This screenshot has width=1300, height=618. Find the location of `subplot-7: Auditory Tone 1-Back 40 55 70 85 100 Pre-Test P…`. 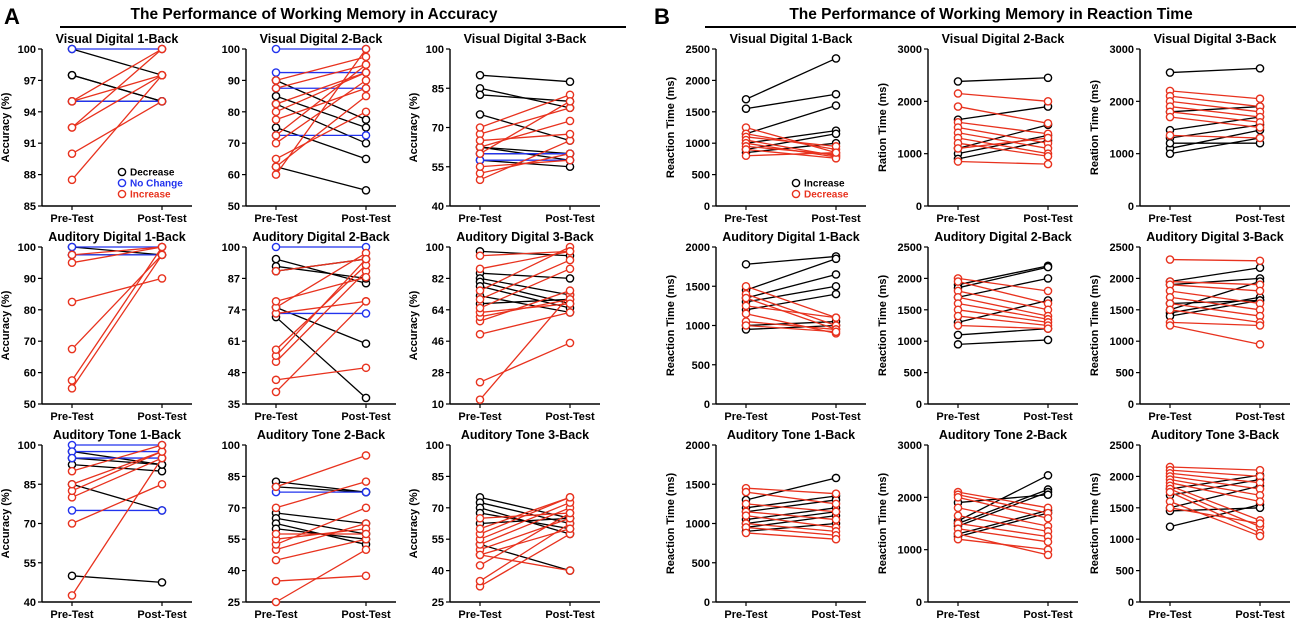

subplot-7: Auditory Tone 1-Back 40 55 70 85 100 Pre-Test P… is located at coordinates (96, 523).